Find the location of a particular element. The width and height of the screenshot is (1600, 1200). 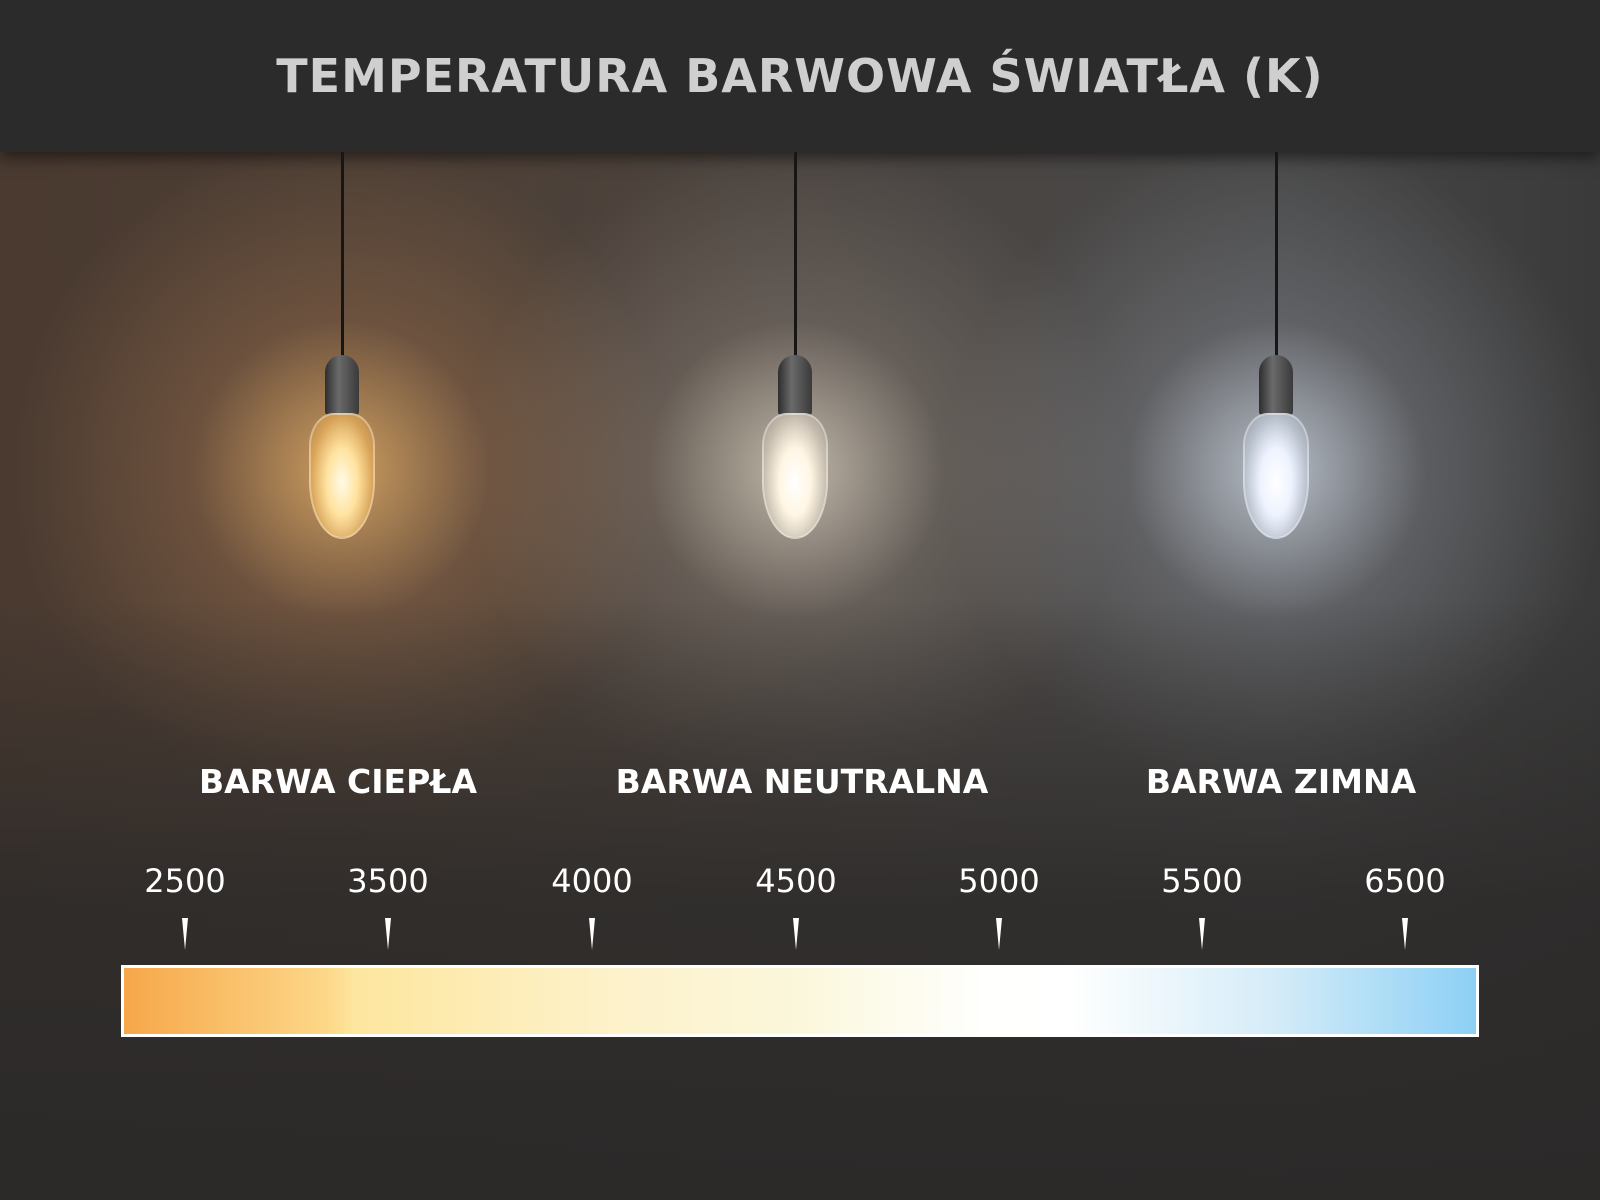

page-title: TEMPERATURA BARWOWA ŚWIATŁA (K) is located at coordinates (800, 76).